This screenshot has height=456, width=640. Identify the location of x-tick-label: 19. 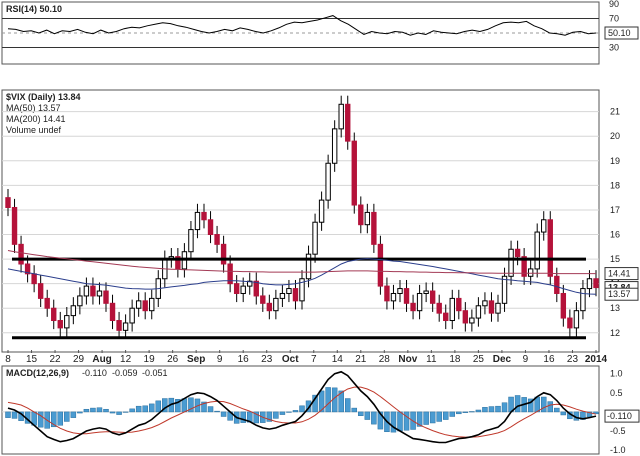
(150, 359).